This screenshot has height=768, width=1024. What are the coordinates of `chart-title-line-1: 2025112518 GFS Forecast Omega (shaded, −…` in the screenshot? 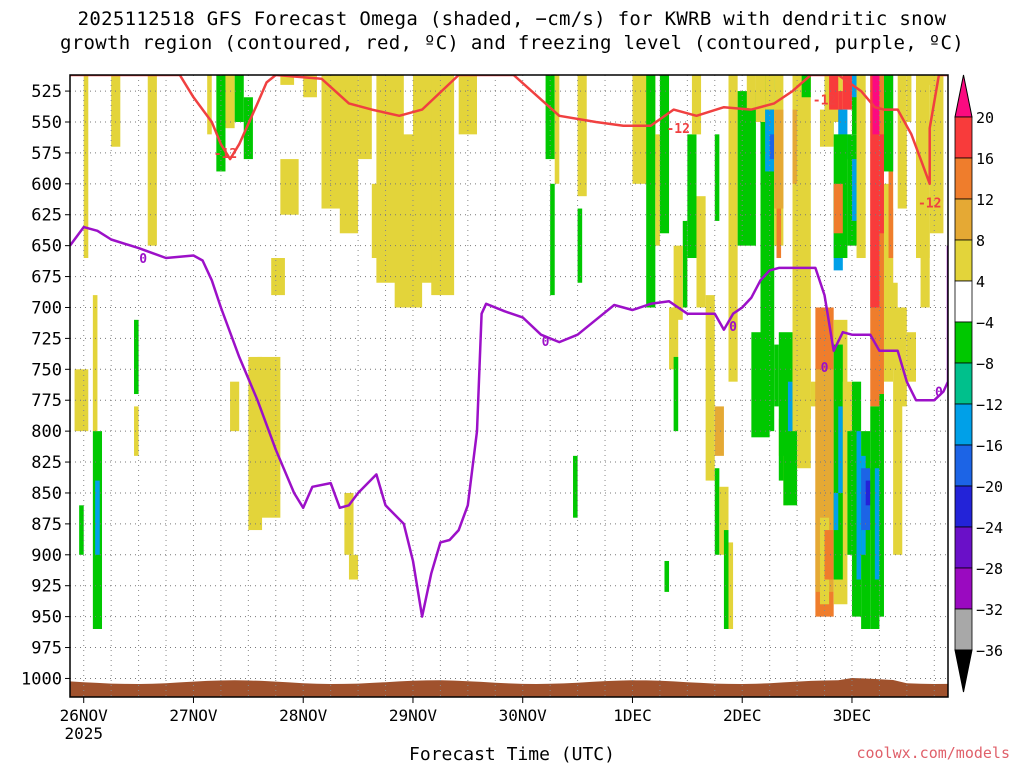 It's located at (512, 19).